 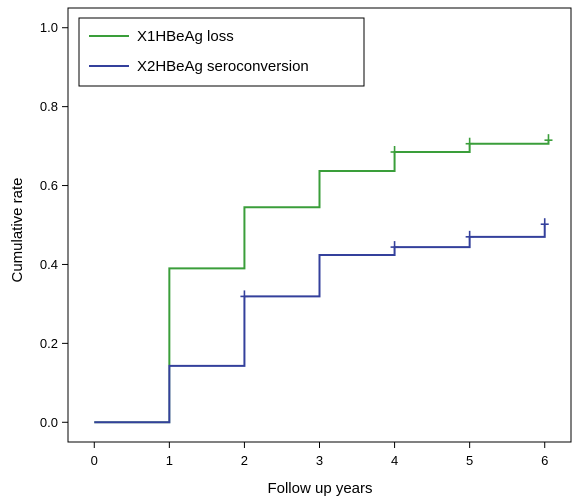 I want to click on x-tick-label: 4, so click(x=394, y=460).